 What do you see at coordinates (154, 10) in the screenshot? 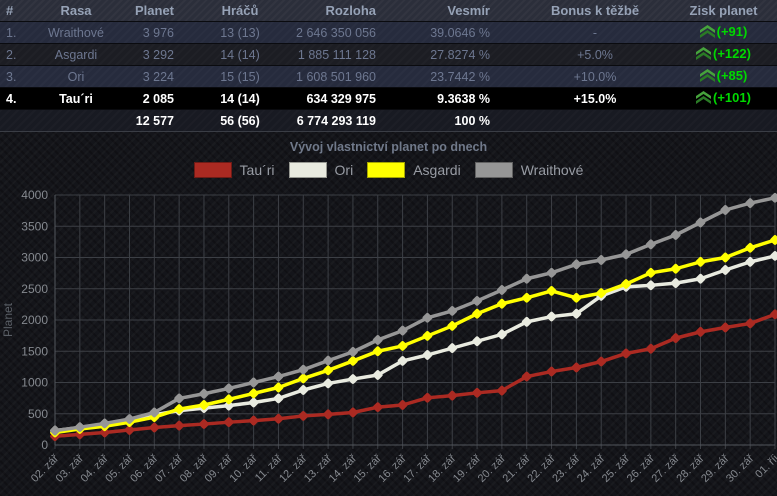
I see `col-header-planets: Planet` at bounding box center [154, 10].